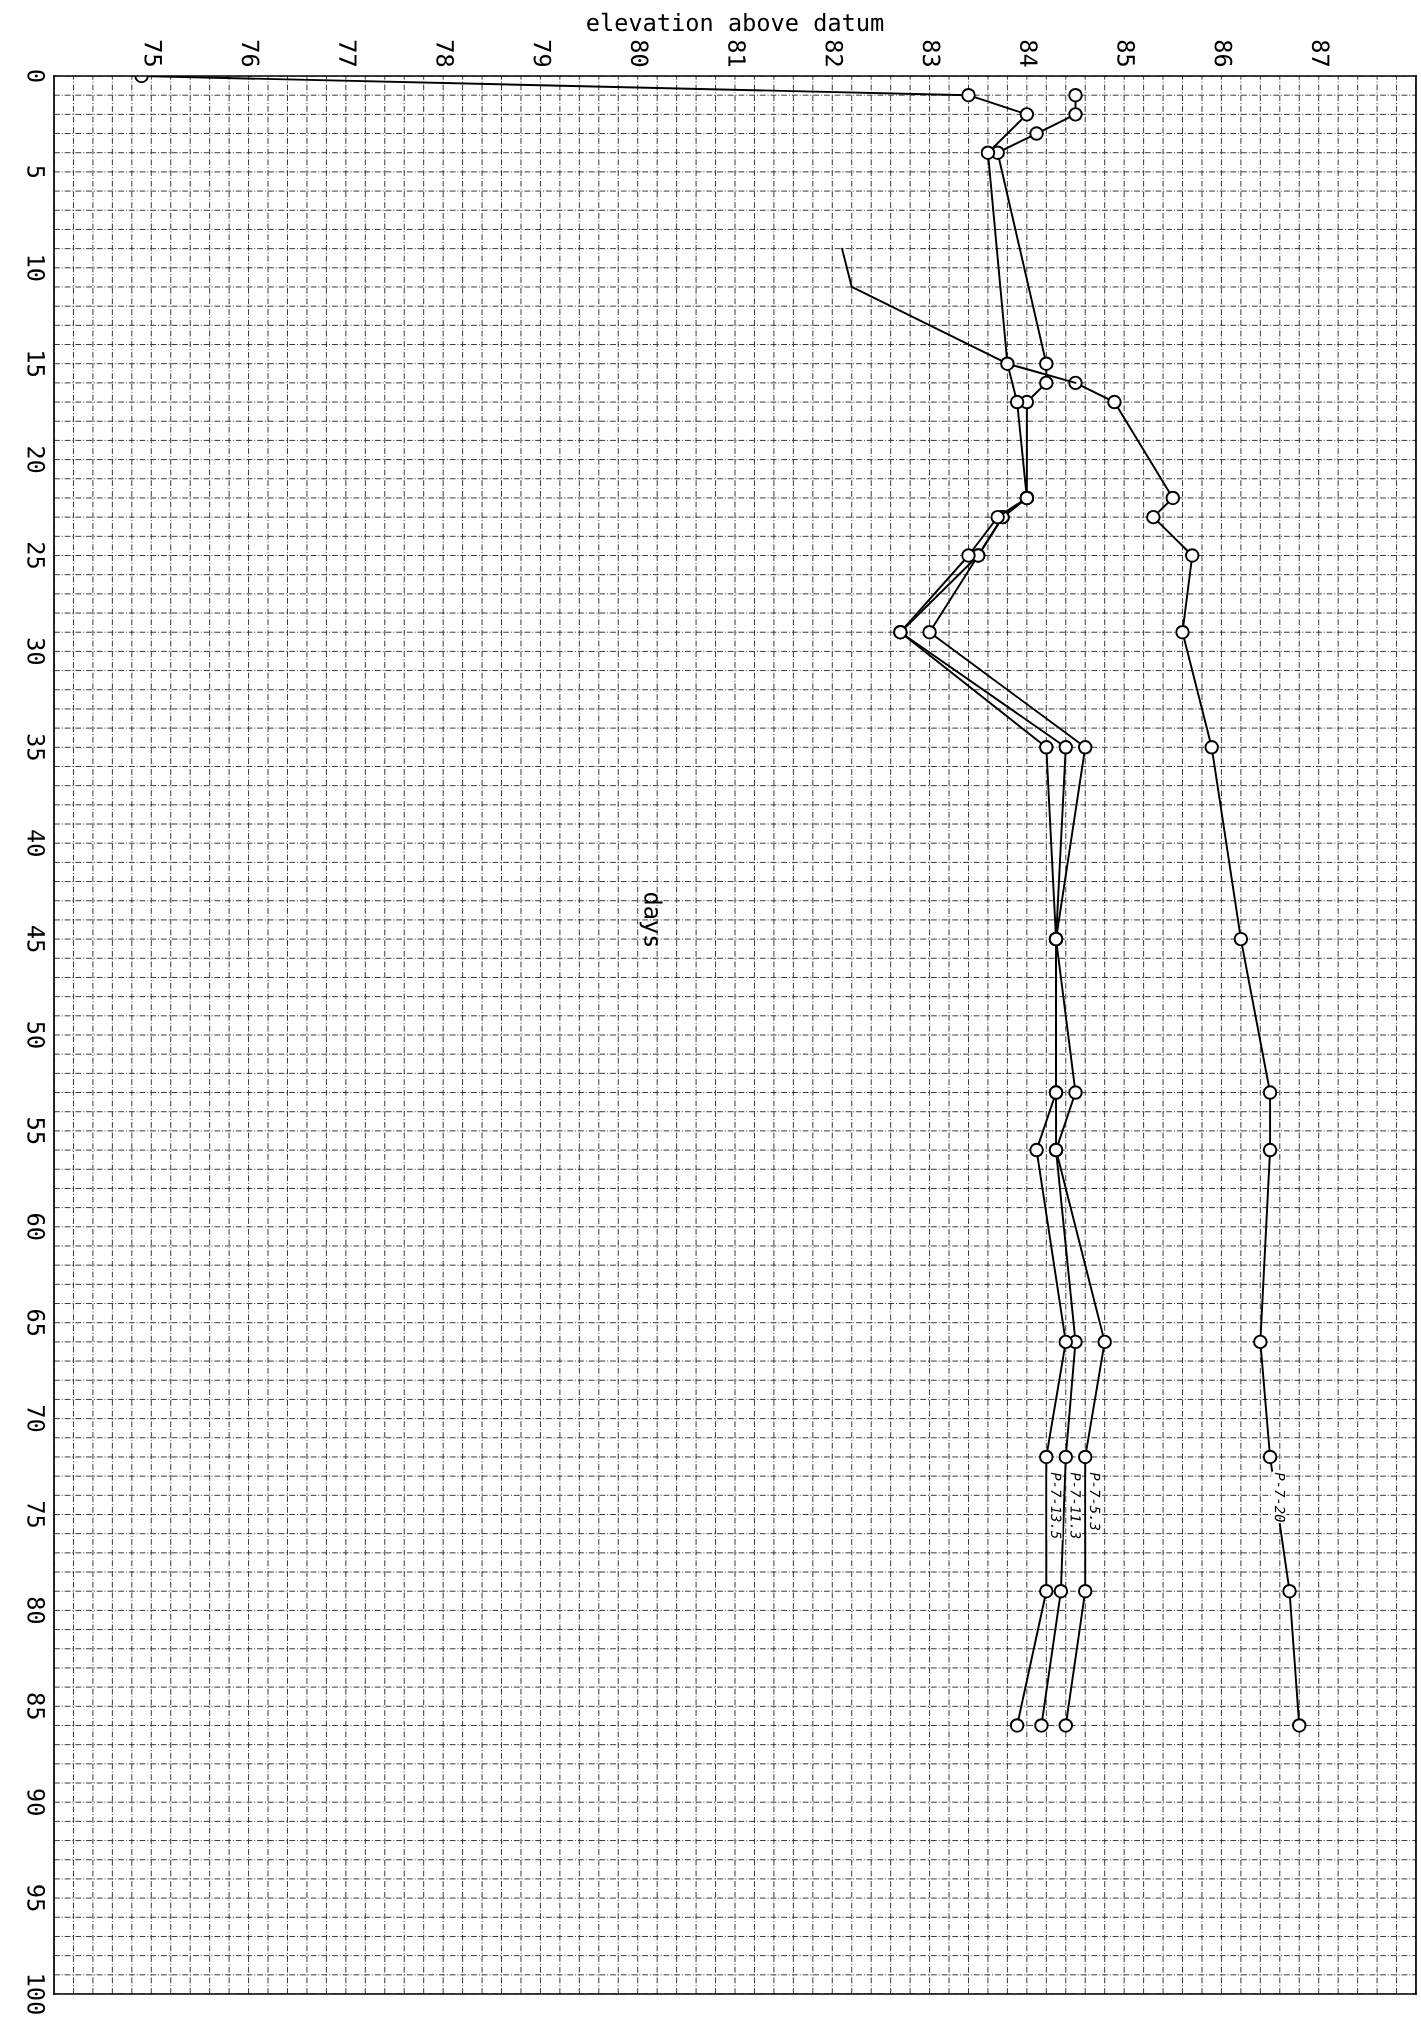 This screenshot has height=2028, width=1421. I want to click on y-tick-label: 70, so click(36, 1418).